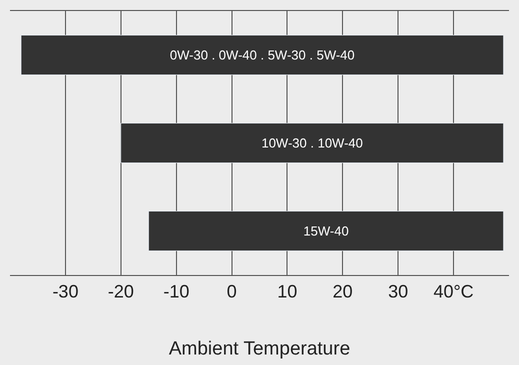  I want to click on x-tick-label: 20, so click(342, 292).